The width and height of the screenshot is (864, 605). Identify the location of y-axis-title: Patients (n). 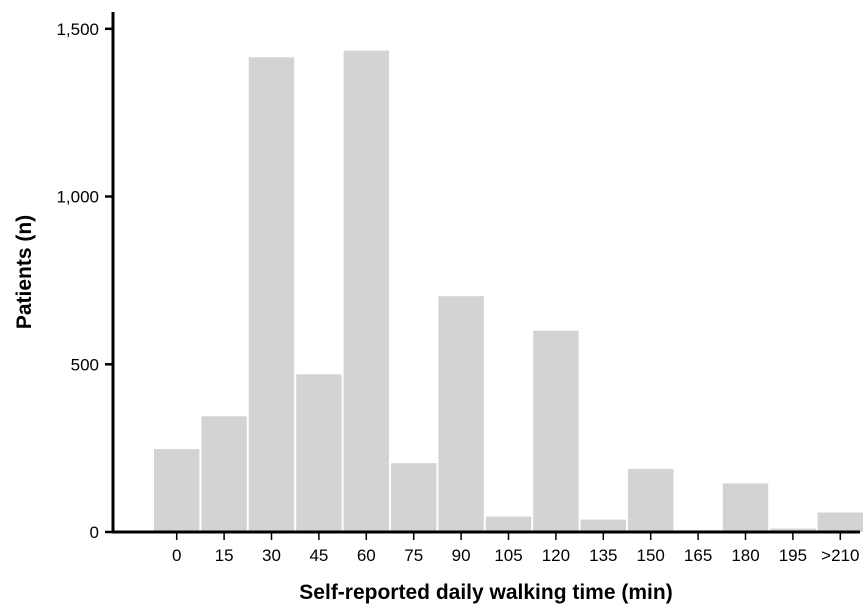
(24, 272).